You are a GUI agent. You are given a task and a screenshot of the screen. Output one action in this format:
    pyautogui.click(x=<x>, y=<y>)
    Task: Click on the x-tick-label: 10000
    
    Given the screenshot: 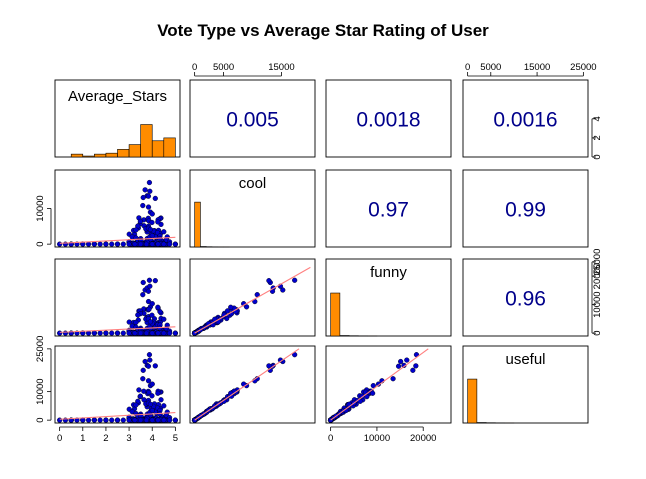 What is the action you would take?
    pyautogui.click(x=377, y=438)
    